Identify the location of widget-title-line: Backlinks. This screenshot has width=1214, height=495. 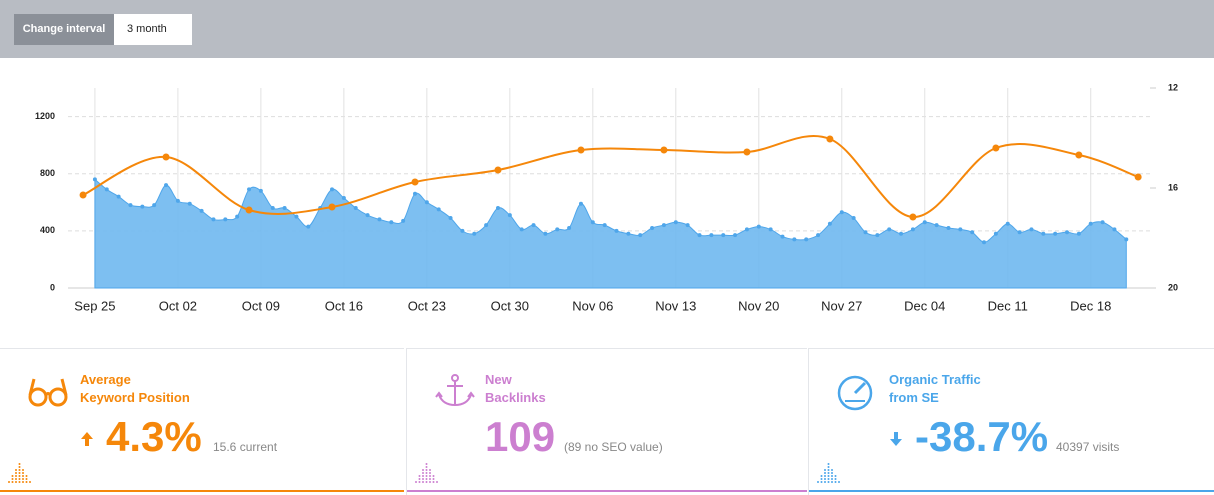
(515, 397).